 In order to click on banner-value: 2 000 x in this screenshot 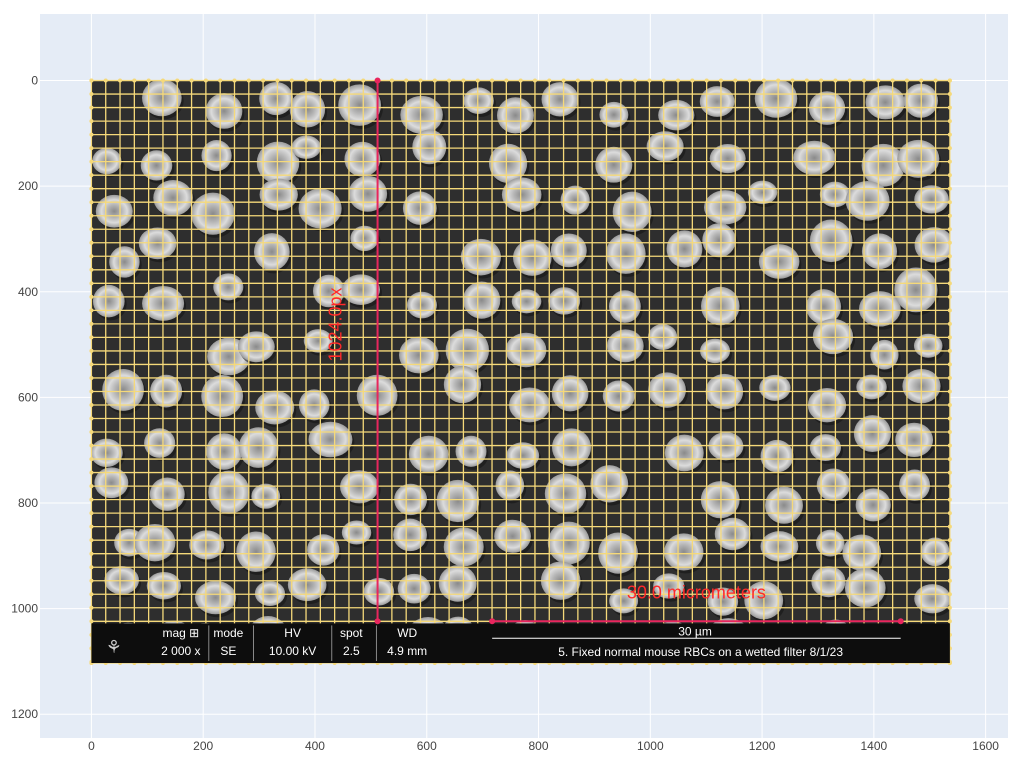, I will do `click(180, 651)`.